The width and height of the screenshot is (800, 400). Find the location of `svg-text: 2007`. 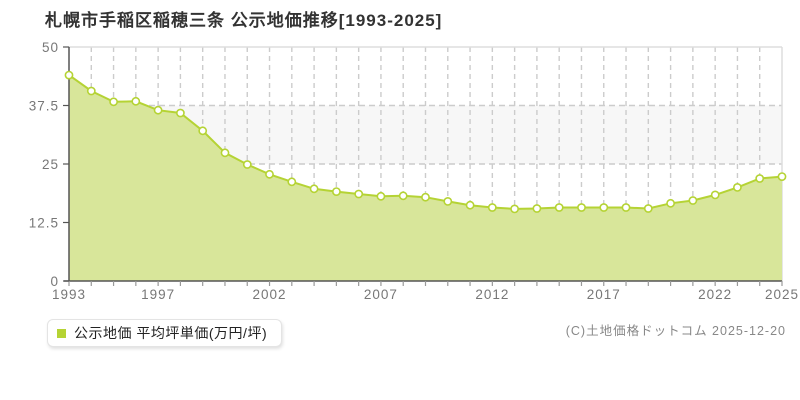

svg-text: 2007 is located at coordinates (381, 294).